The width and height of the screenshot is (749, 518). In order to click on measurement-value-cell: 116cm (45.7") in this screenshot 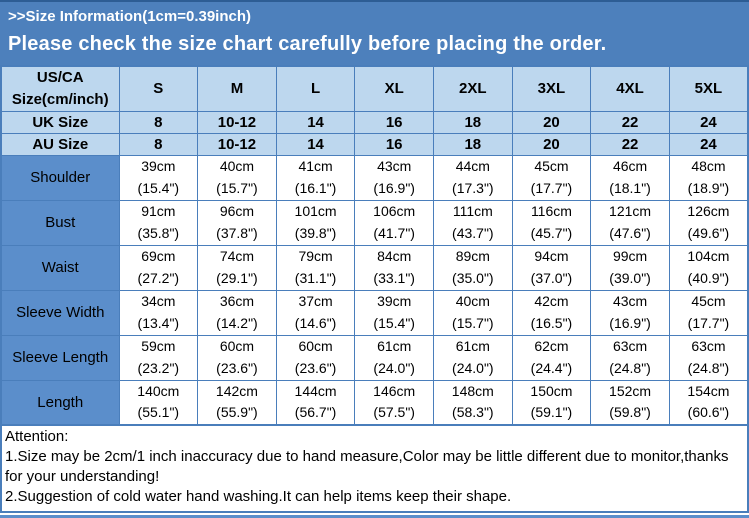, I will do `click(551, 222)`.